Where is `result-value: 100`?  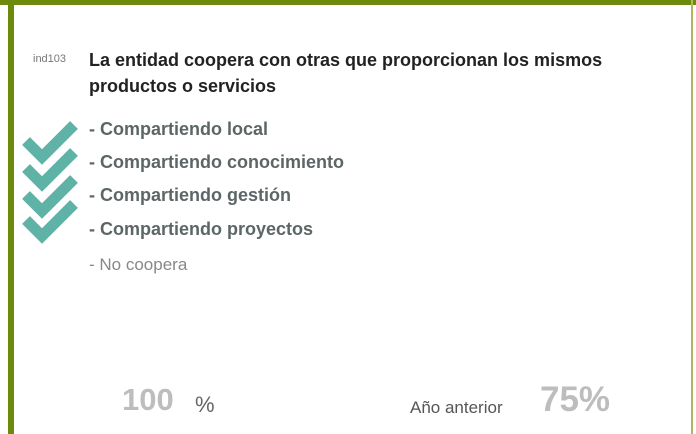
result-value: 100 is located at coordinates (148, 399).